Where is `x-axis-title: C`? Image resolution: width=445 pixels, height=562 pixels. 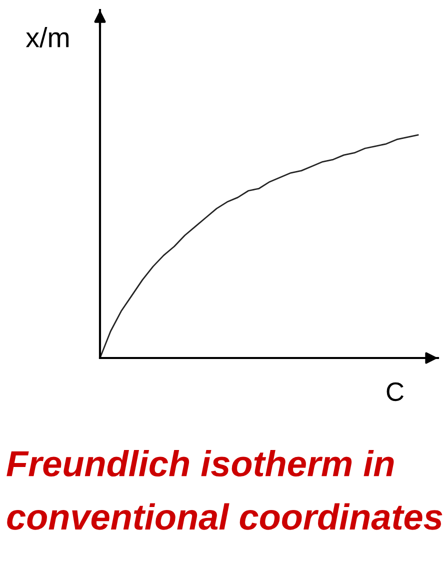 x-axis-title: C is located at coordinates (395, 392).